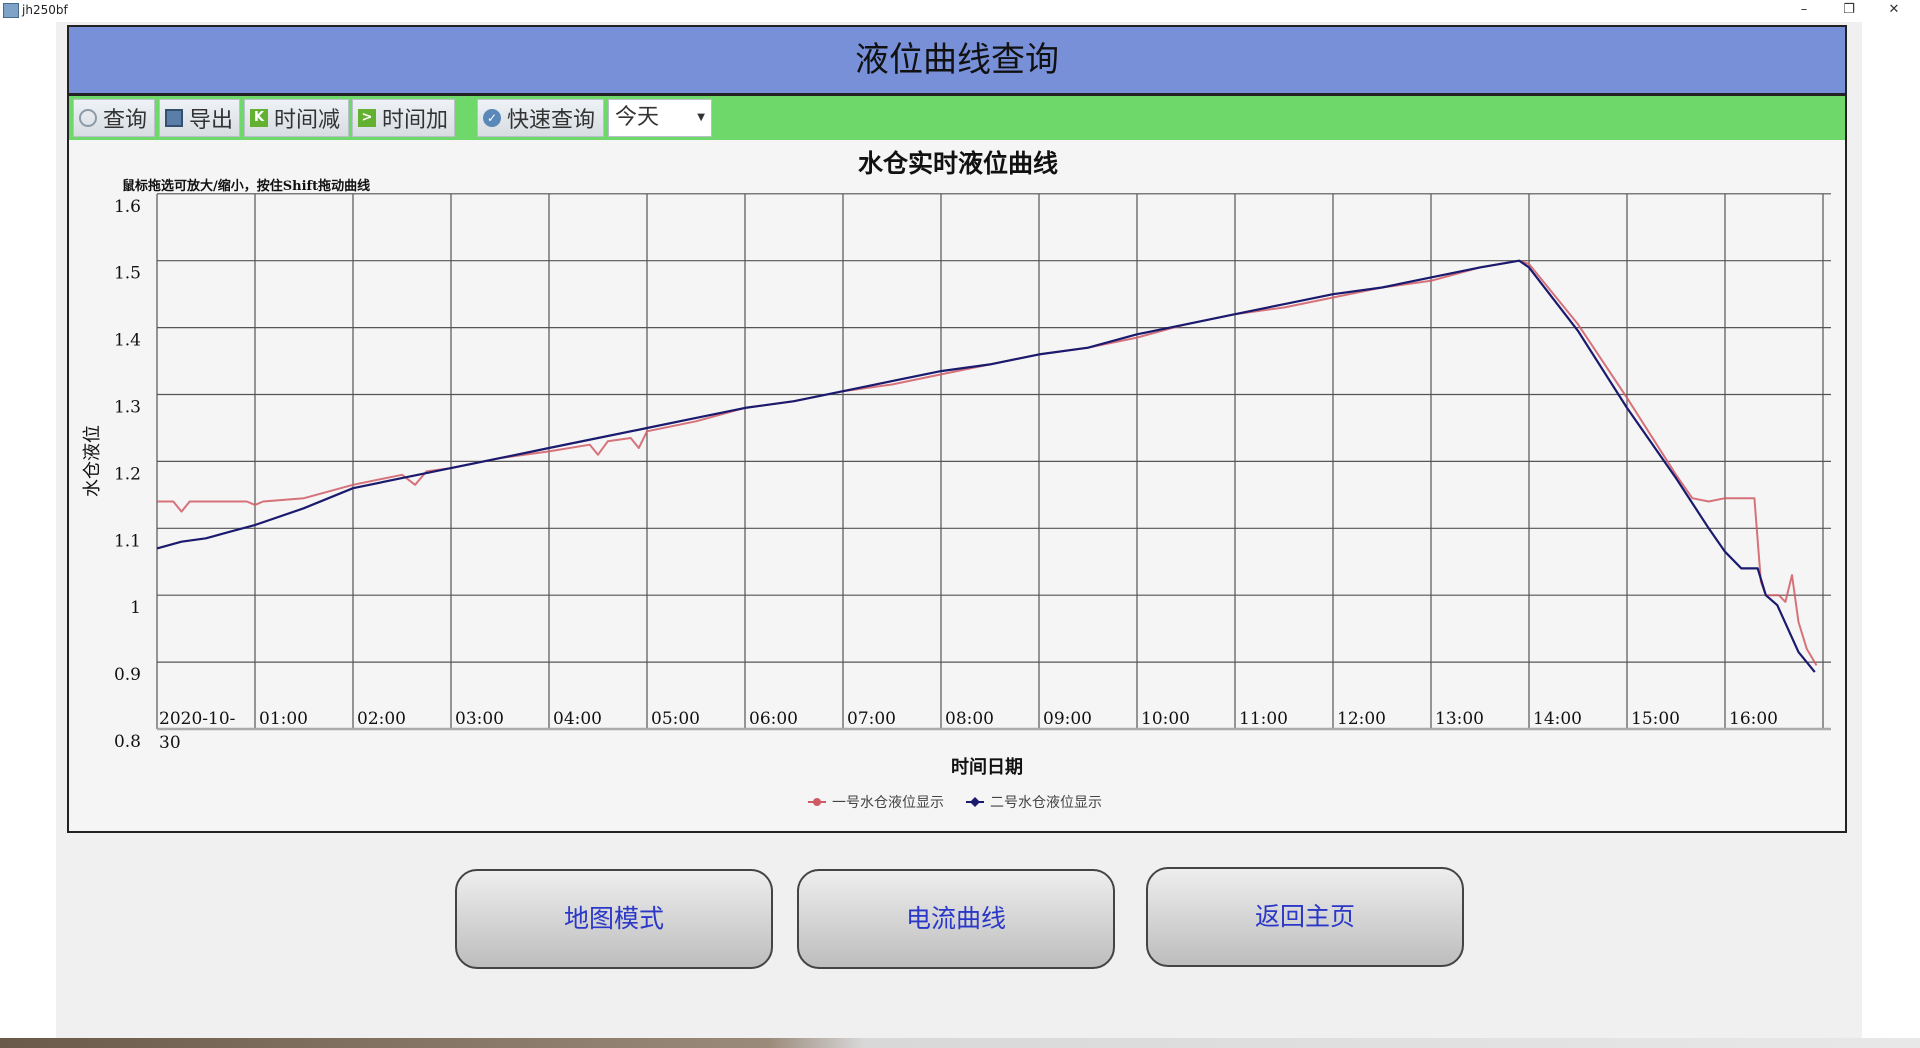 The image size is (1920, 1048). Describe the element at coordinates (88, 118) in the screenshot. I see `clock-icon` at that location.